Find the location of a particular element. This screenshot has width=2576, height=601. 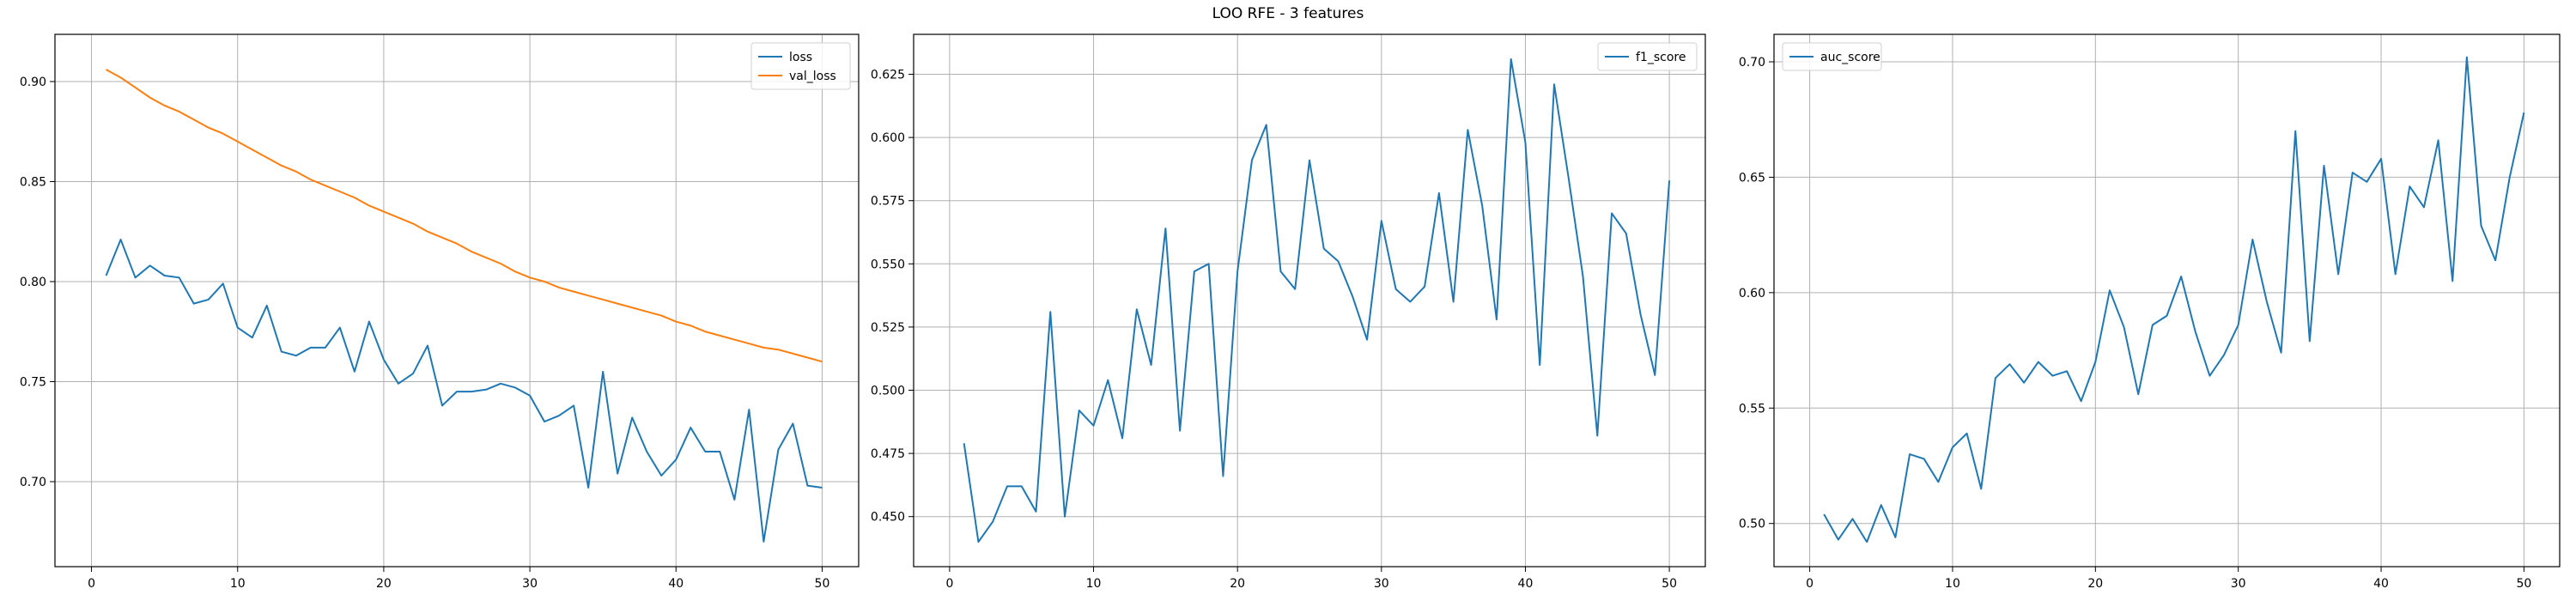

figure-title: LOO RFE - 3 features is located at coordinates (1288, 13).